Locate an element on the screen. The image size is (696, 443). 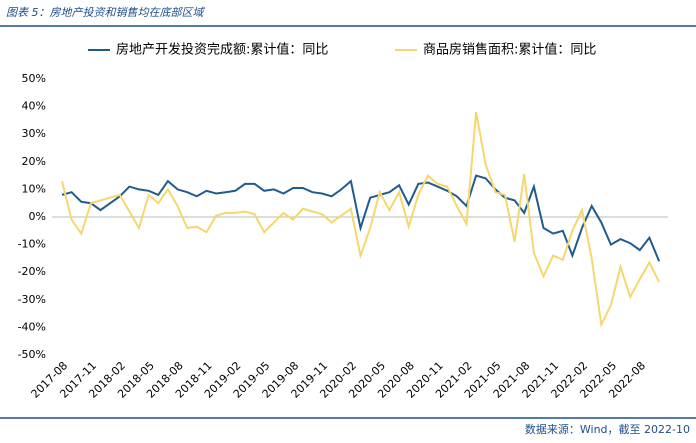
chart-title: 图表 5：房地产投资和销售均在底部区域 is located at coordinates (105, 12).